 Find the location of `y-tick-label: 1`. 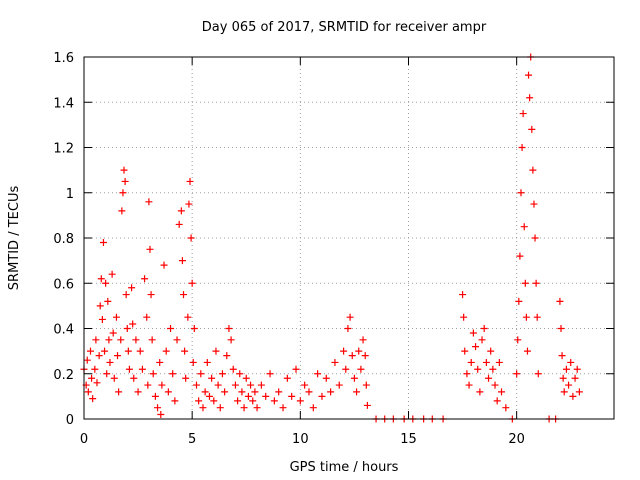

y-tick-label: 1 is located at coordinates (70, 194).